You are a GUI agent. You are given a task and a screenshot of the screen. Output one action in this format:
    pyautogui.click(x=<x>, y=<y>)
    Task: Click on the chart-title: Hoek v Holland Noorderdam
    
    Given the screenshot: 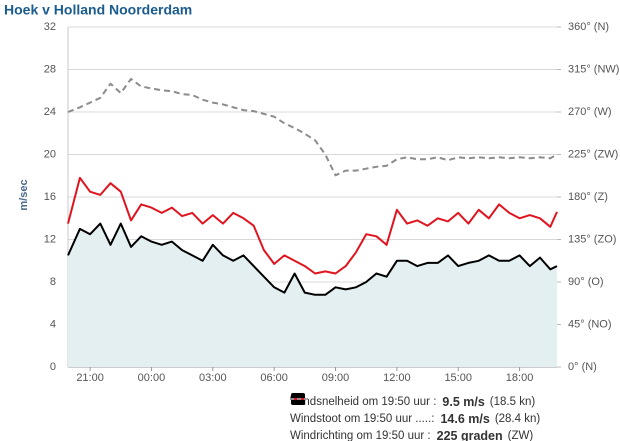 What is the action you would take?
    pyautogui.click(x=98, y=10)
    